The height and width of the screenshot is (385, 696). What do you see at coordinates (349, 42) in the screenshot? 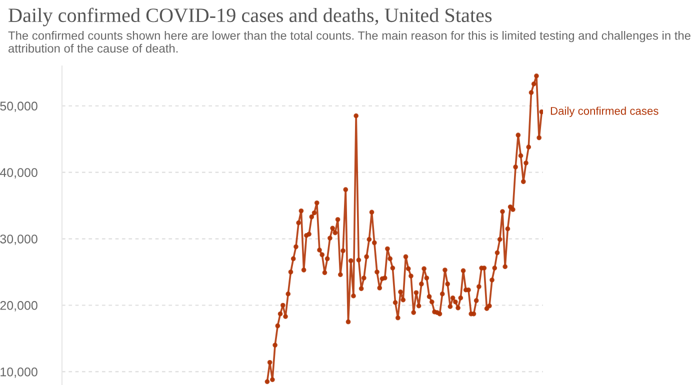
I see `chart-subtitle: The confirmed counts shown here are lower than the total counts. The main reason for this is limited testing and challenges in the attribution of the cause of death.` at bounding box center [349, 42].